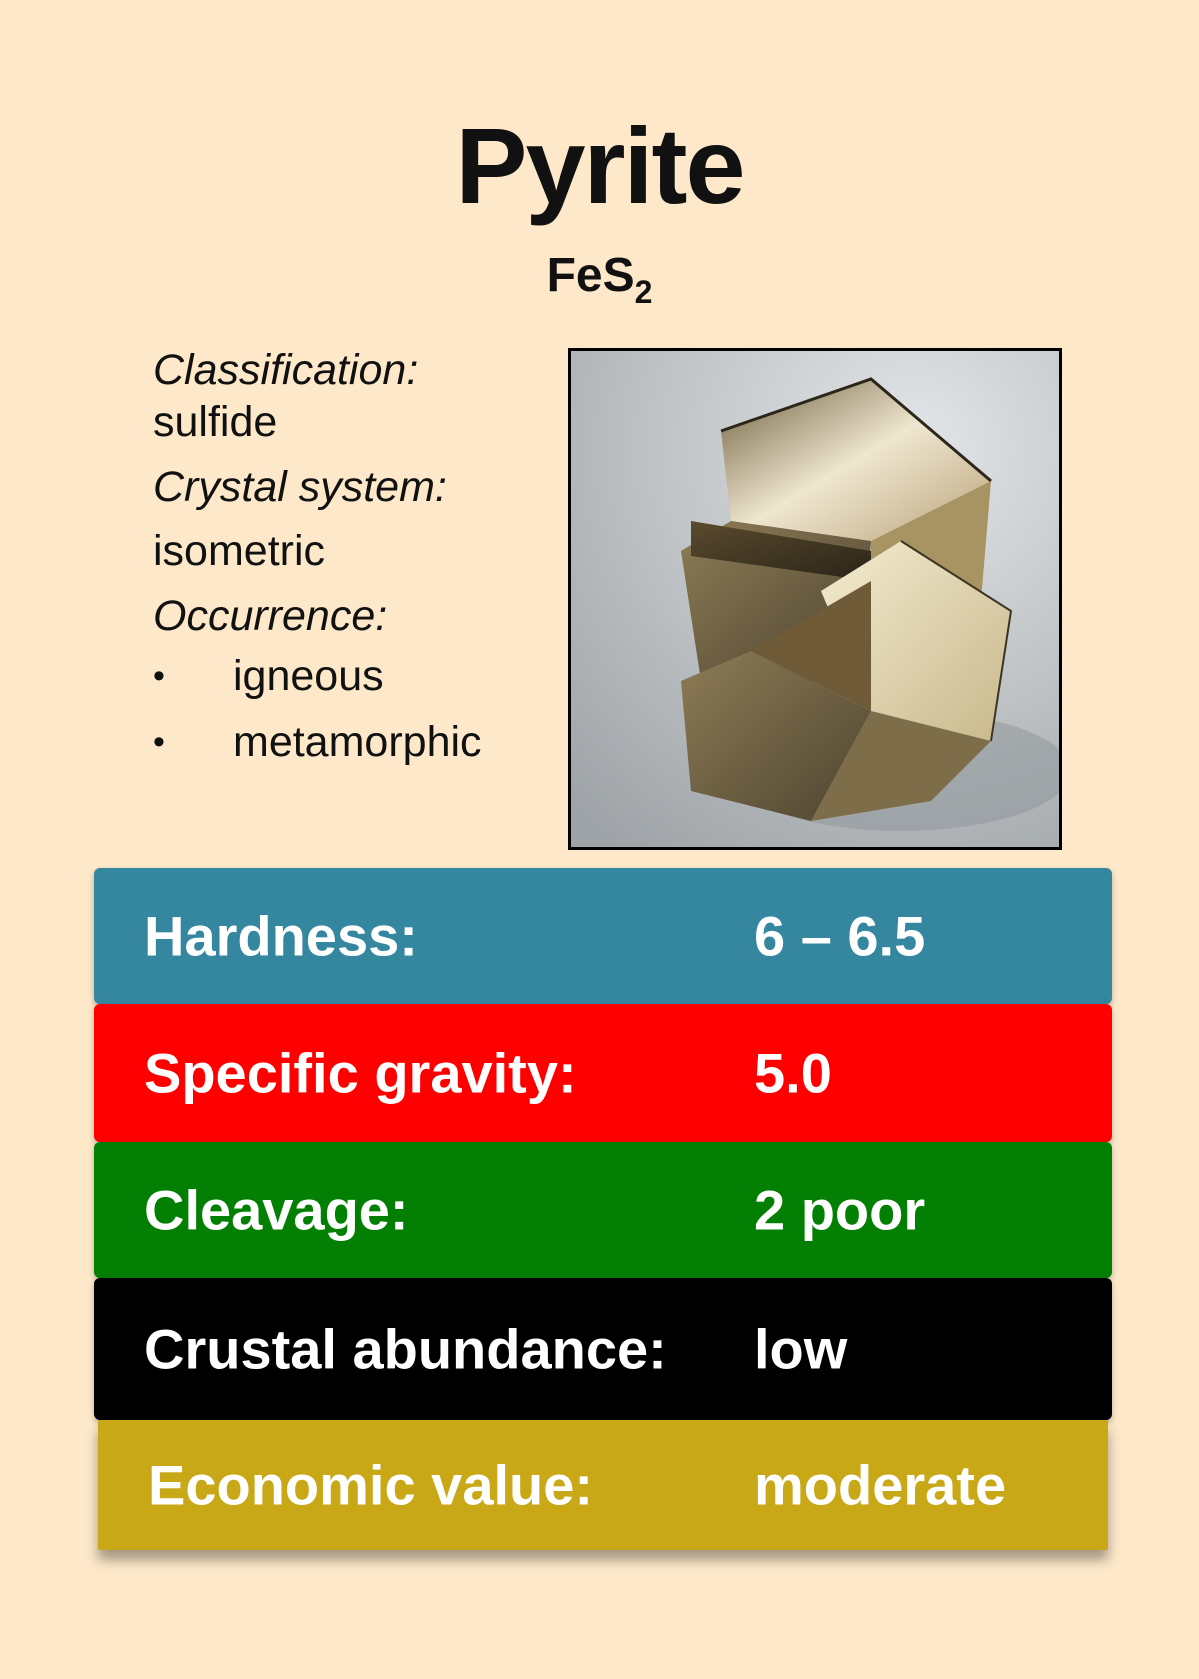 The image size is (1199, 1679). Describe the element at coordinates (281, 936) in the screenshot. I see `hardness-label: Hardness:` at that location.